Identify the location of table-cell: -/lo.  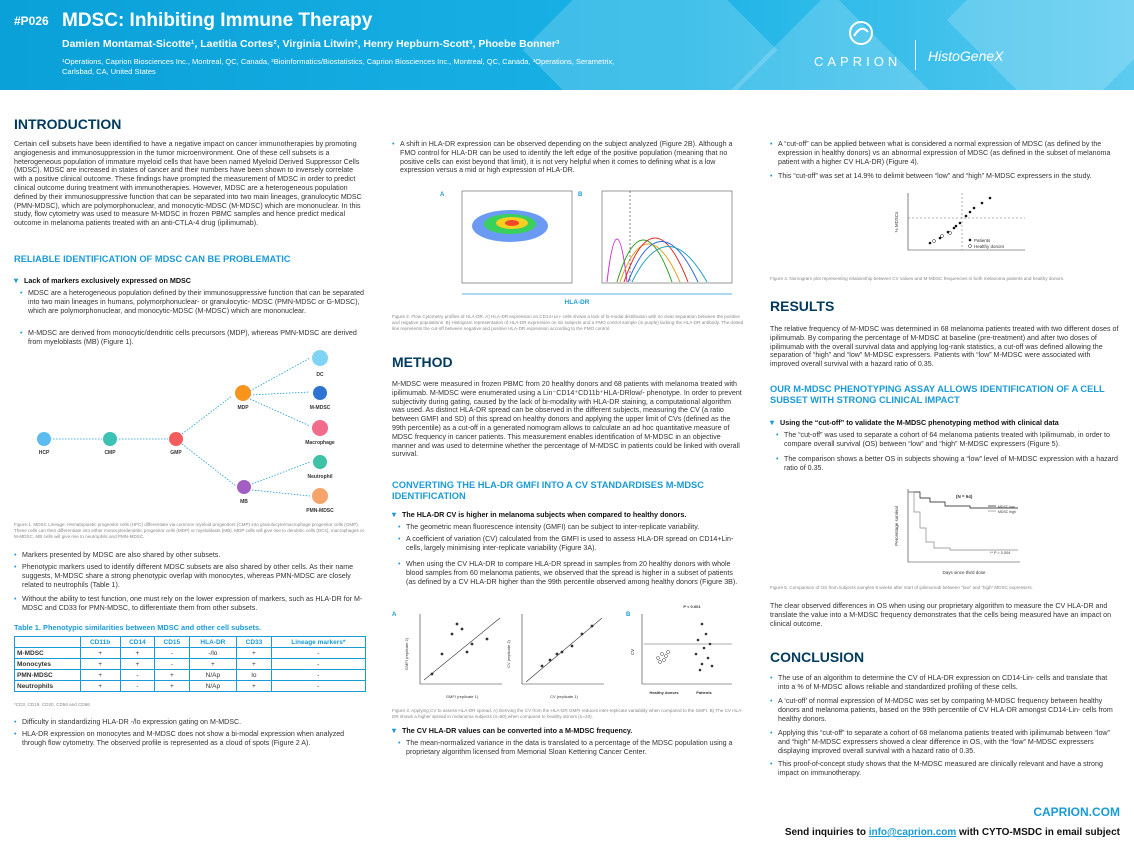
(213, 653).